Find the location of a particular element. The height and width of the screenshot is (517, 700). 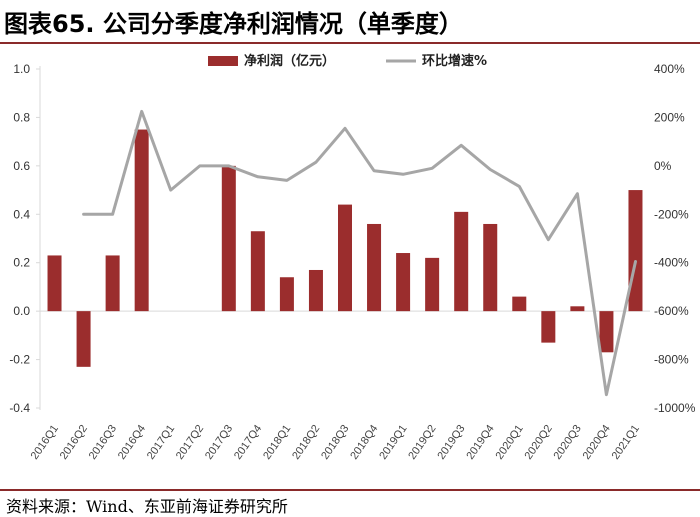

bar-2019Q4 is located at coordinates (490, 267).